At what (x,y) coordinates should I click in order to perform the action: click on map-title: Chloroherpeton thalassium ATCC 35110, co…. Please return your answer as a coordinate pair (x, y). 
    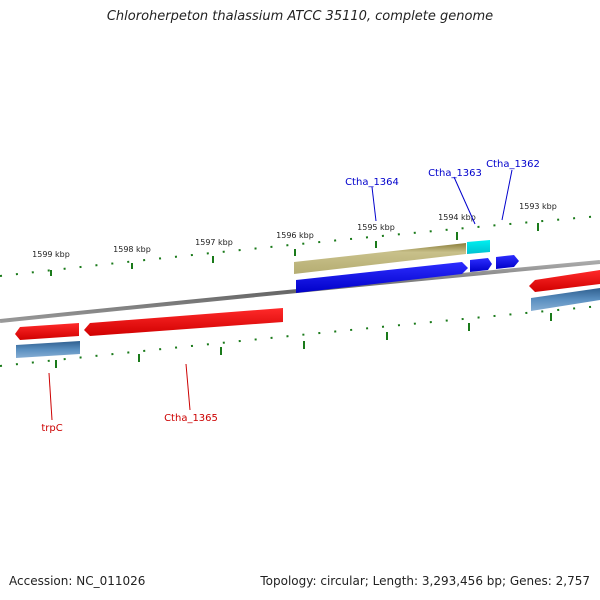
    Looking at the image, I should click on (300, 16).